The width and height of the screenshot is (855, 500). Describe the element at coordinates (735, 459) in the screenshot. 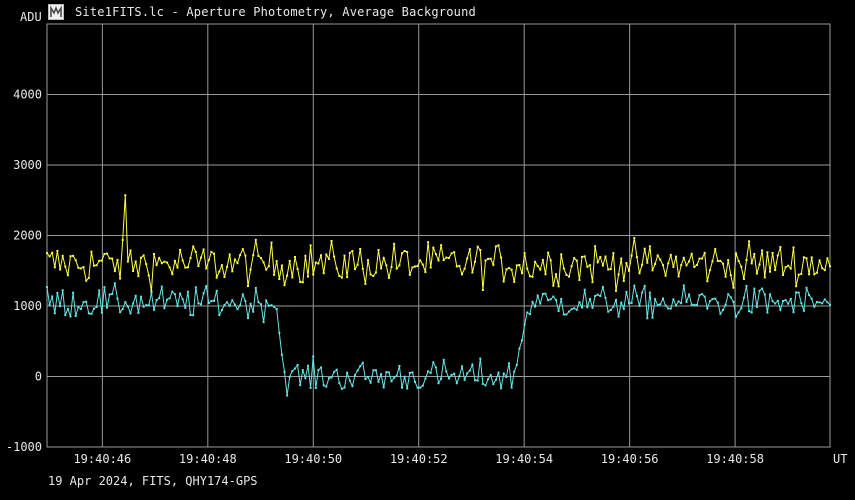

I see `x-tick-label: 19:40:58` at that location.